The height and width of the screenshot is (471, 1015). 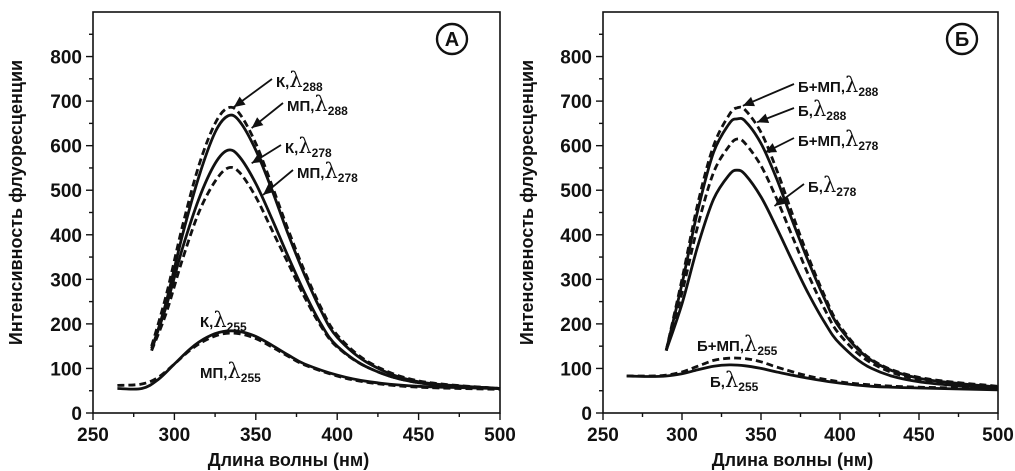 What do you see at coordinates (838, 86) in the screenshot?
I see `series-label: Б+МП,λ288` at bounding box center [838, 86].